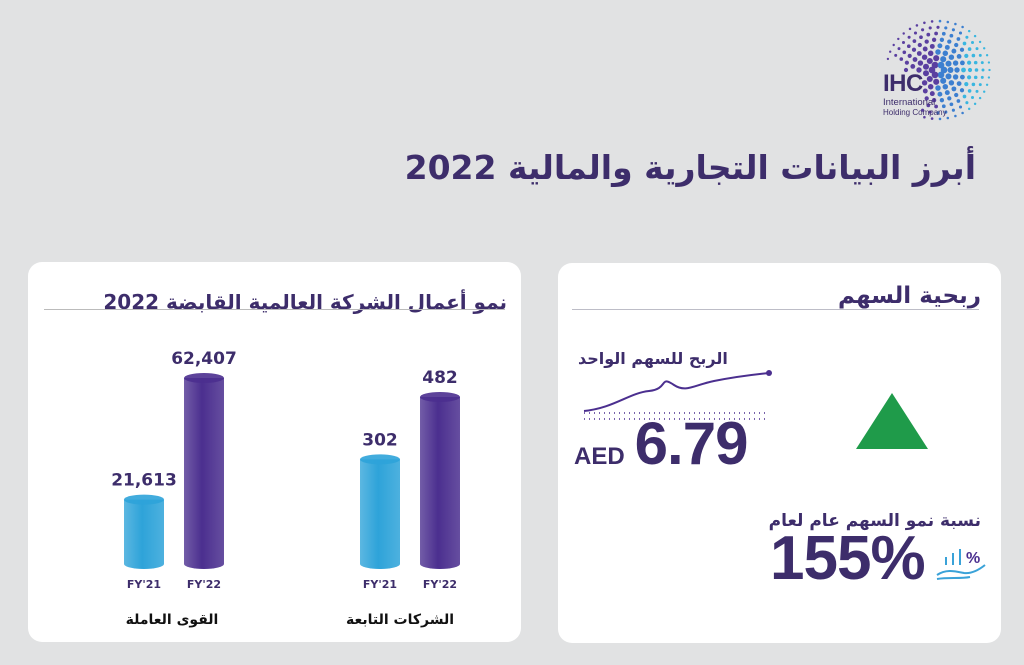  What do you see at coordinates (400, 620) in the screenshot?
I see `group-label: الشركات التابعة` at bounding box center [400, 620].